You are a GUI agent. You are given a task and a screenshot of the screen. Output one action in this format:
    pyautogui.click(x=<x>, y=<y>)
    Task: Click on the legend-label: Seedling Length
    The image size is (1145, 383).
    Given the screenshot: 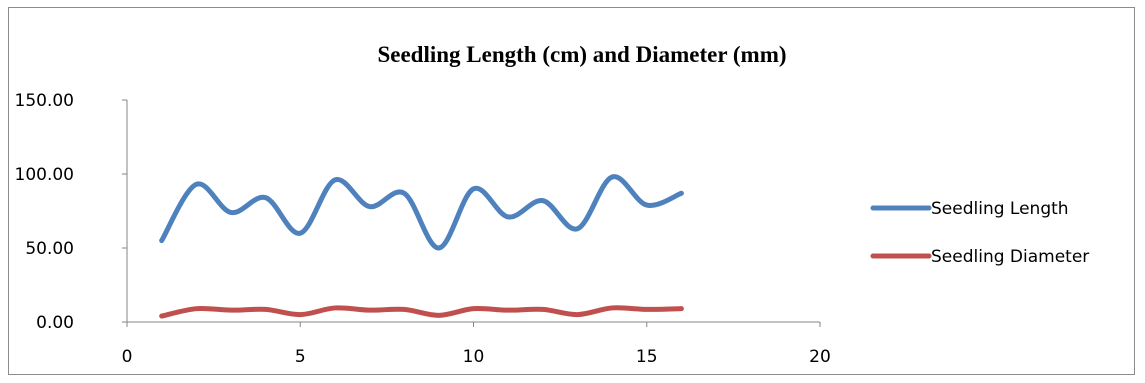 What is the action you would take?
    pyautogui.click(x=1000, y=209)
    